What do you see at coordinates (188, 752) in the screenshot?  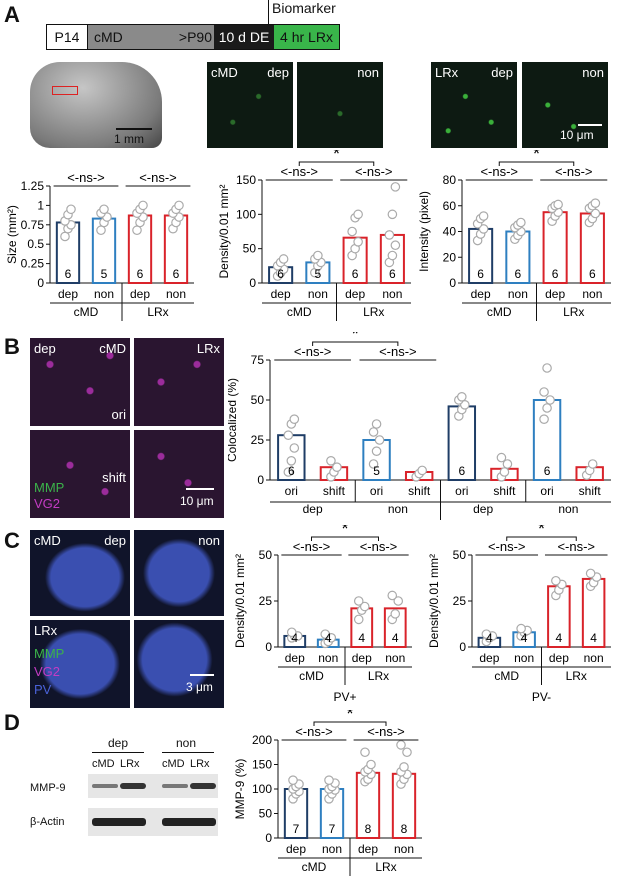 I see `blot-non-line` at bounding box center [188, 752].